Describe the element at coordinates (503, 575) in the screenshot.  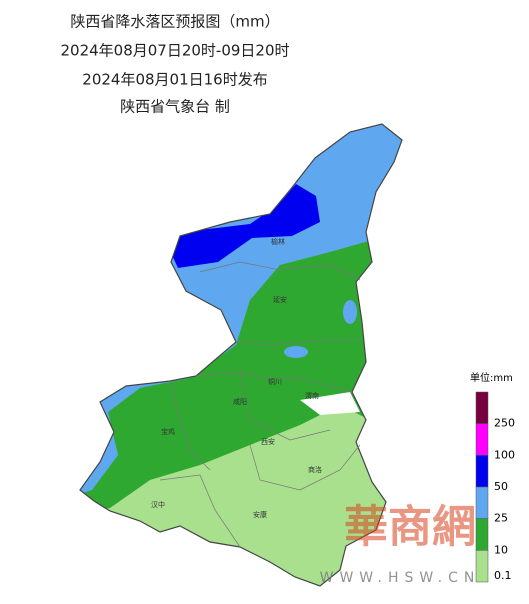
I see `legend-label: 0.1` at that location.